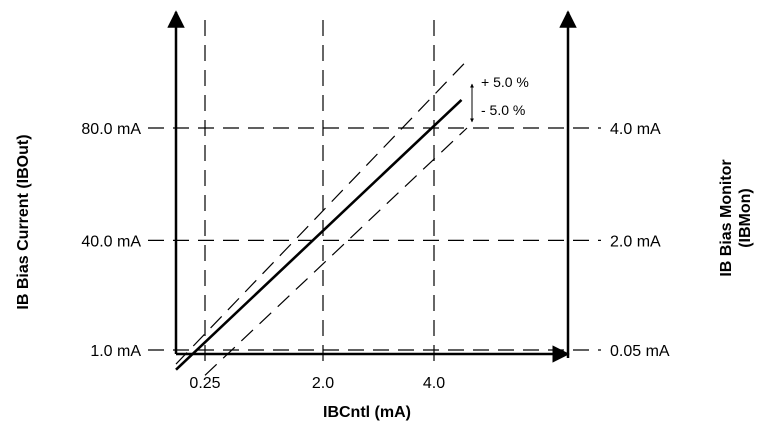 The image size is (764, 427). I want to click on right-y-axis-title-line2: (IBMon), so click(745, 218).